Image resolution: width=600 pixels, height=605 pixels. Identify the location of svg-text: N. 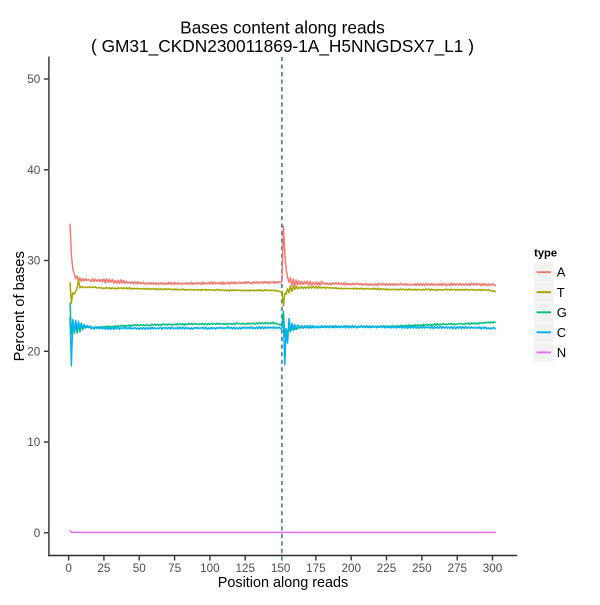
(561, 352).